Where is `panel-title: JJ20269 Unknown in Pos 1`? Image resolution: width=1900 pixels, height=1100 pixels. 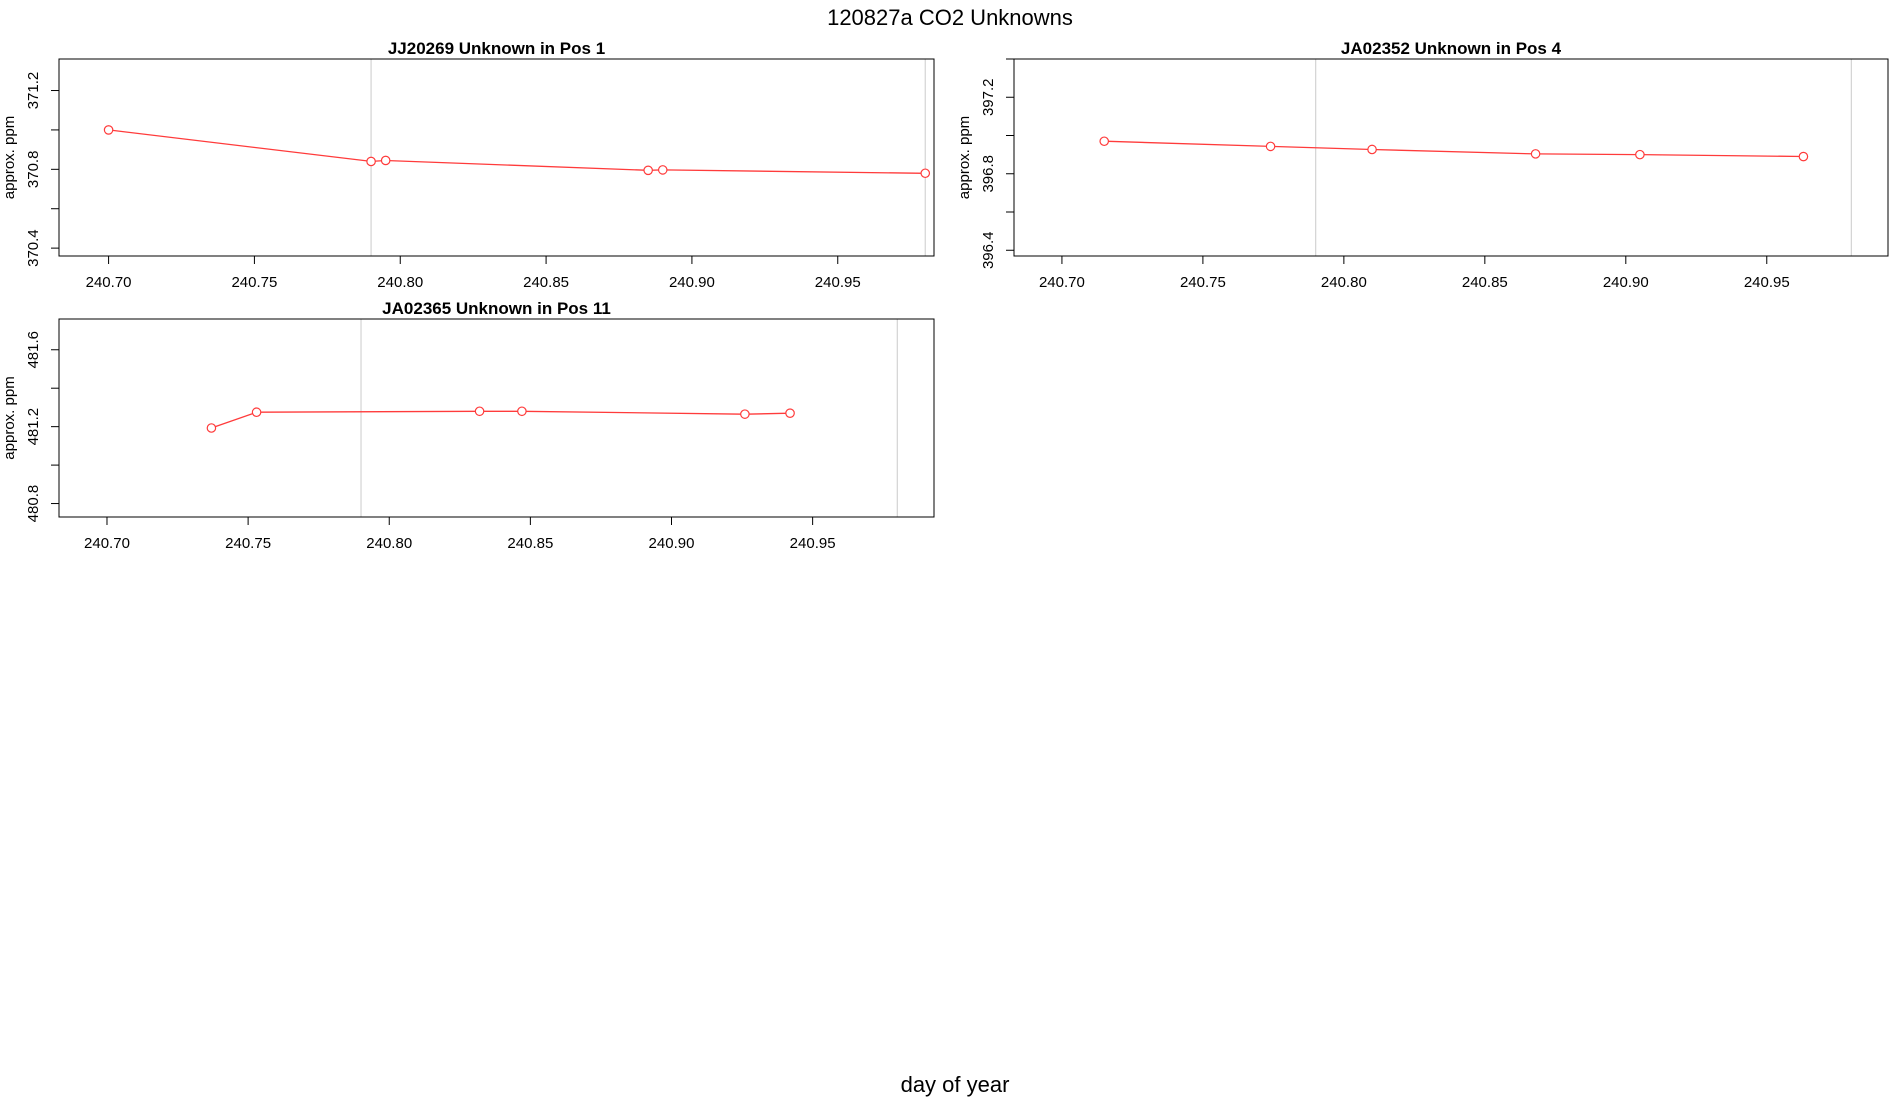
panel-title: JJ20269 Unknown in Pos 1 is located at coordinates (496, 48).